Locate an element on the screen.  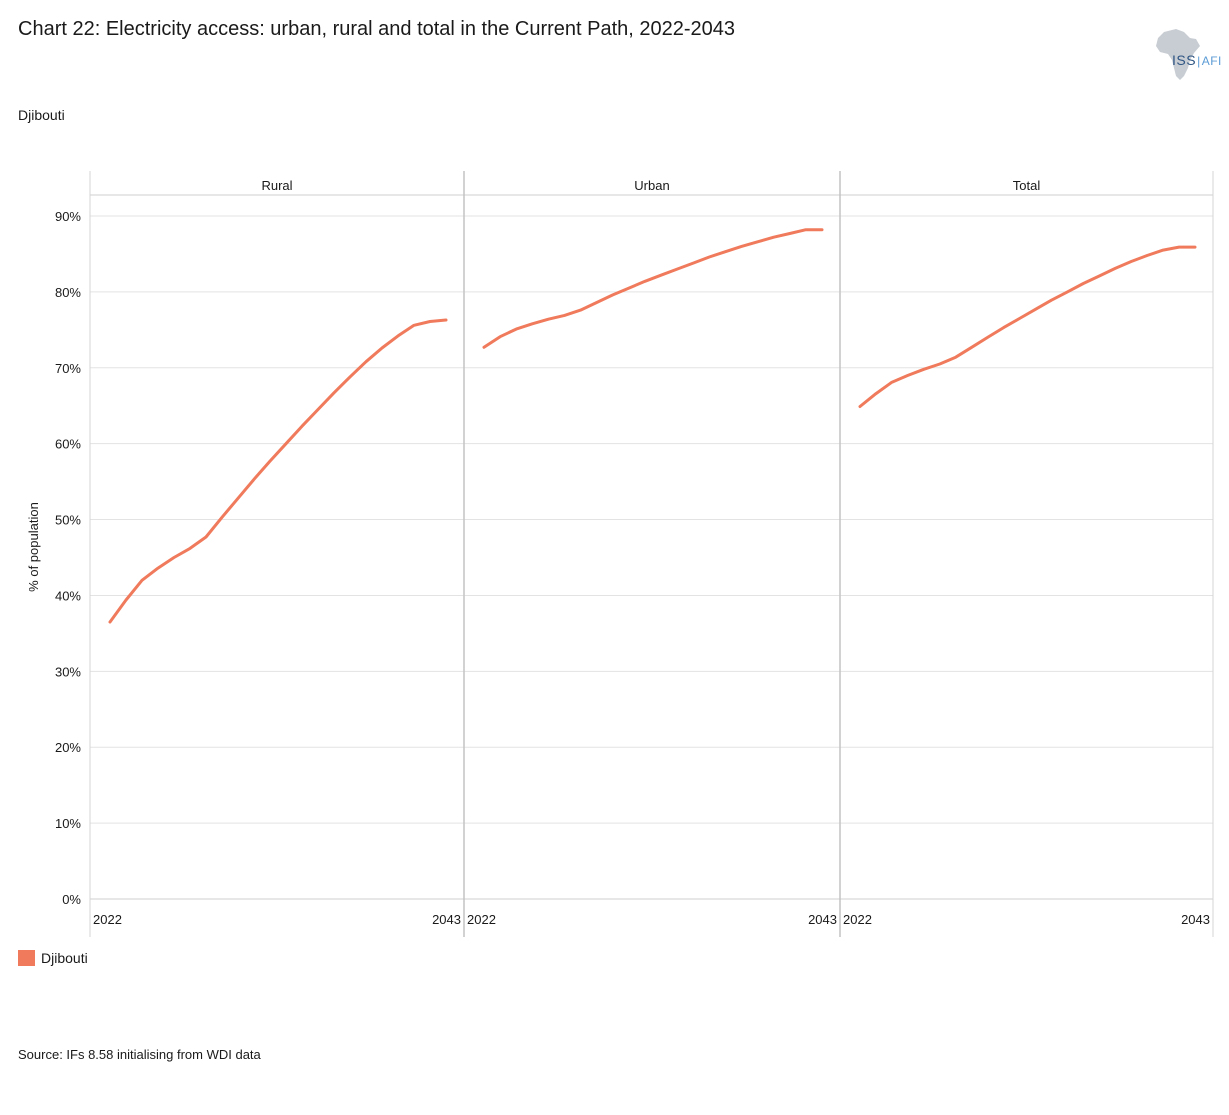
y-tick-label: 70% is located at coordinates (68, 368).